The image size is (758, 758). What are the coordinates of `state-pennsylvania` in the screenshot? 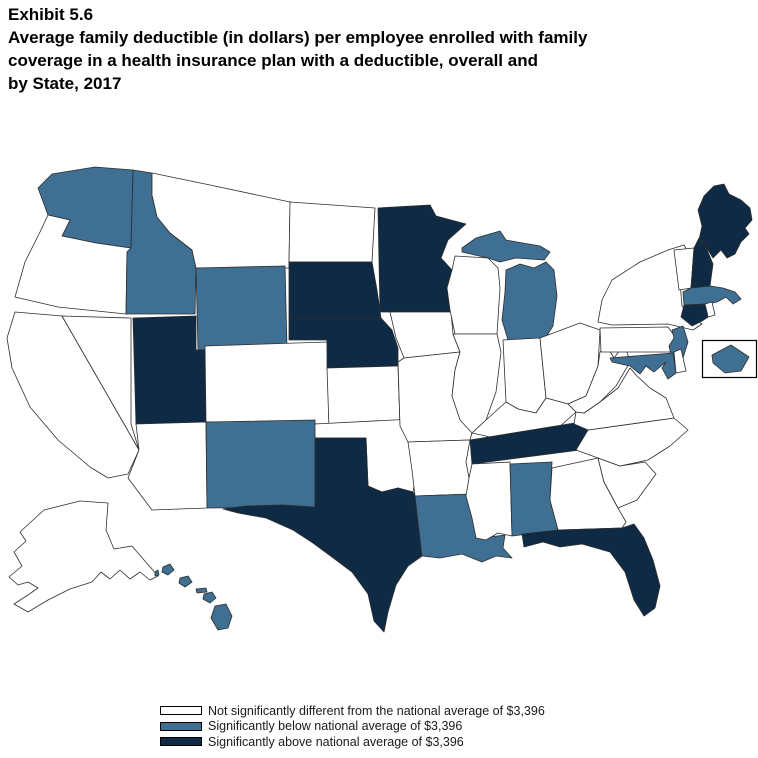 It's located at (638, 339).